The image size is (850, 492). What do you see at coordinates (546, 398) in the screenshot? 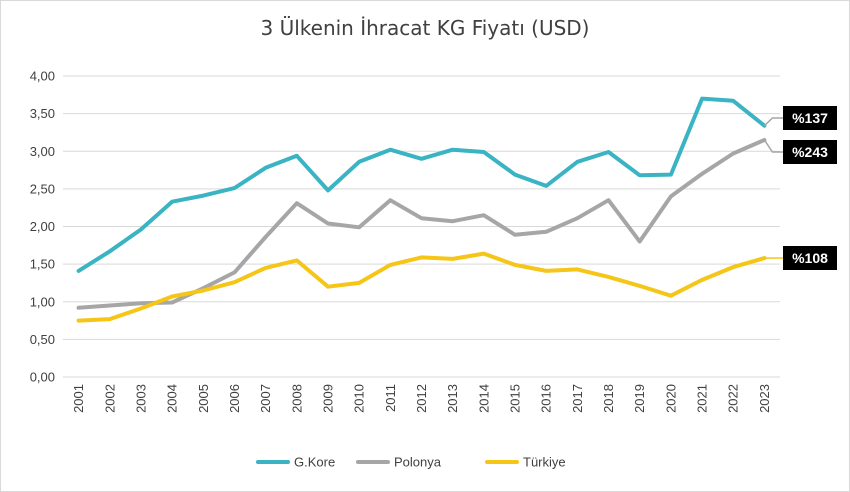
I see `x-tick-label: 2016` at bounding box center [546, 398].